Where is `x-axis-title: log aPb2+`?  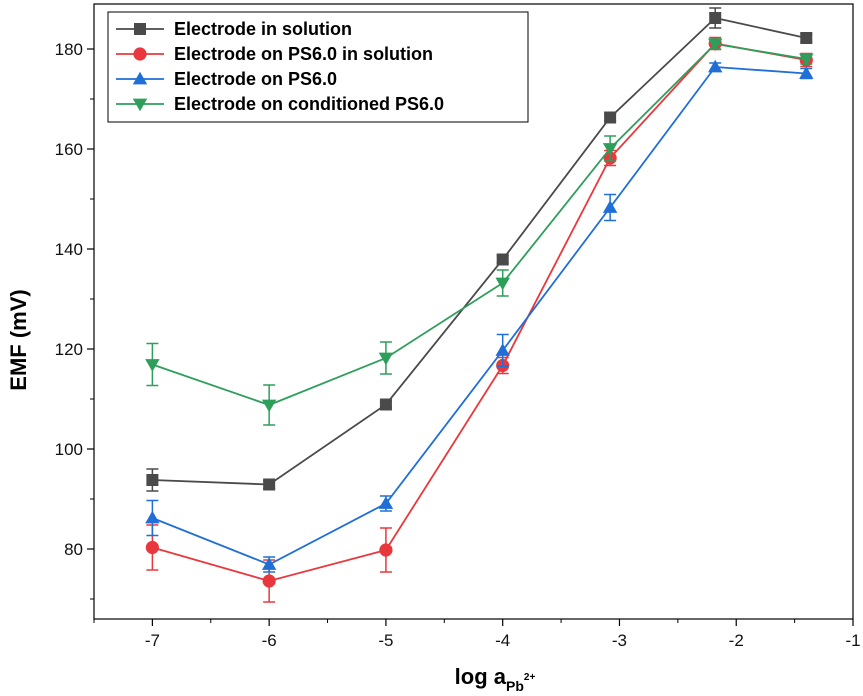
x-axis-title: log aPb2+ is located at coordinates (495, 679).